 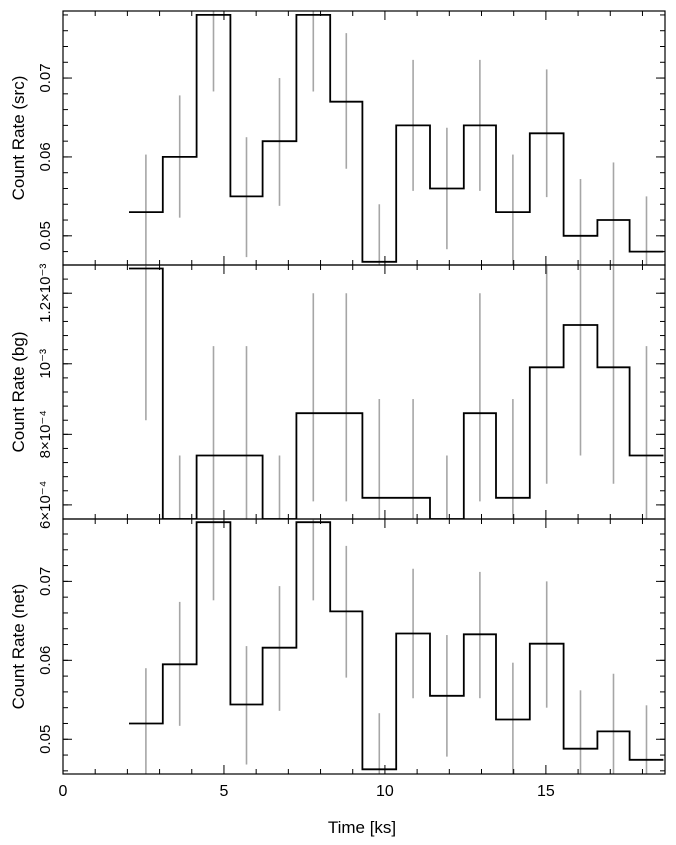 I want to click on y-axis-label: Count Rate (bg), so click(x=18, y=392).